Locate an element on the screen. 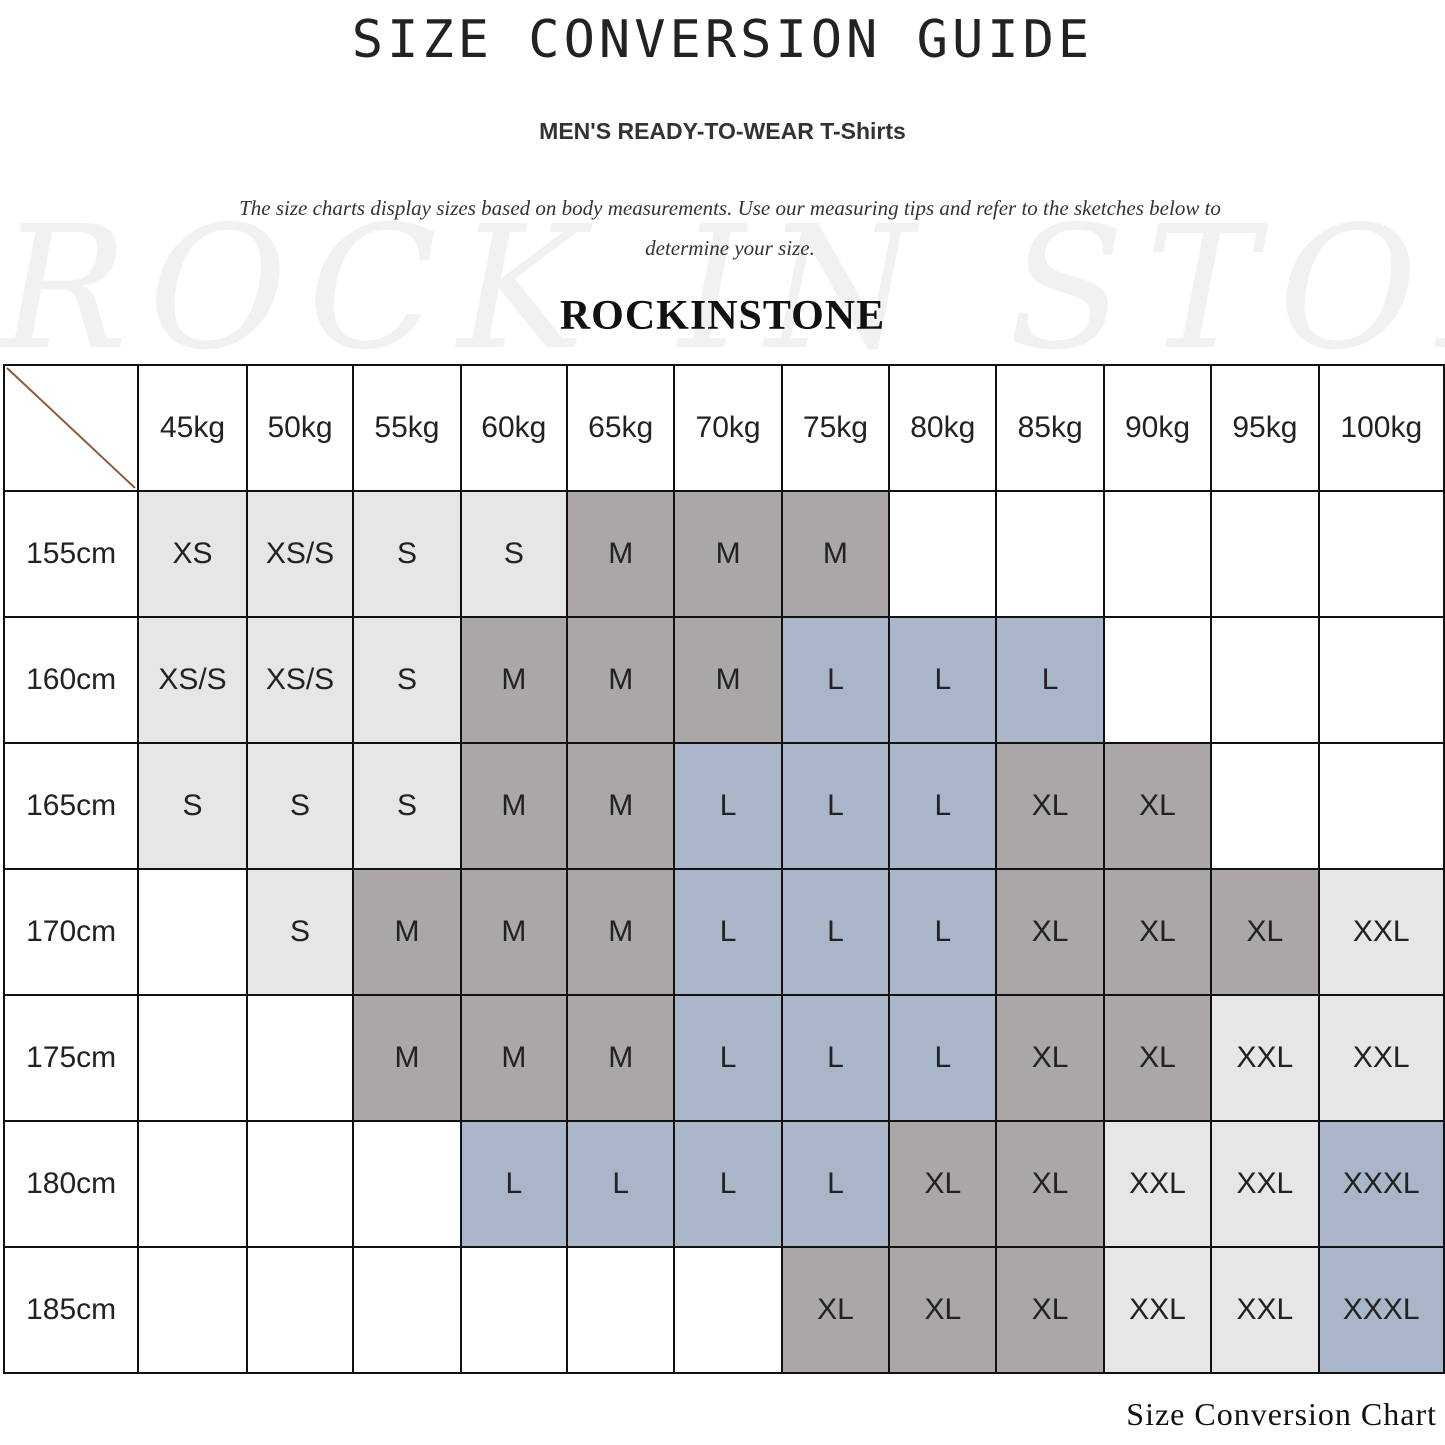  weight-header: 55kg is located at coordinates (407, 428).